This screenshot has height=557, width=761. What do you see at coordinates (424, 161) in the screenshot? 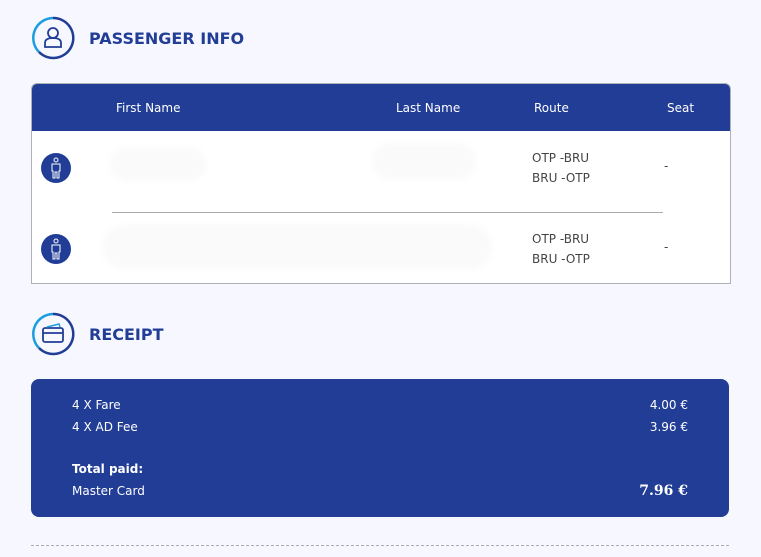
I see `last-name-redacted` at bounding box center [424, 161].